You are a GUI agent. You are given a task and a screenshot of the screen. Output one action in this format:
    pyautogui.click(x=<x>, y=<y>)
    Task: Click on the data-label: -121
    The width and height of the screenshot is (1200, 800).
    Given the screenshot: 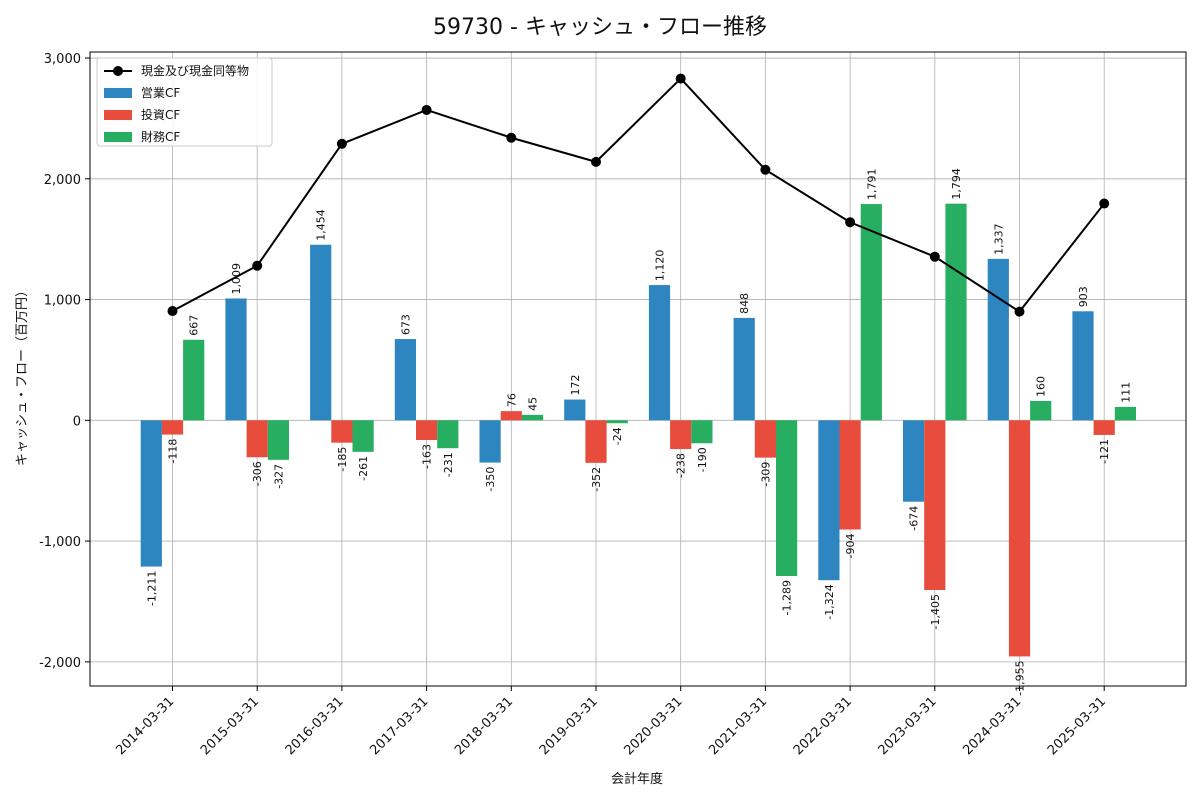 What is the action you would take?
    pyautogui.click(x=1104, y=451)
    